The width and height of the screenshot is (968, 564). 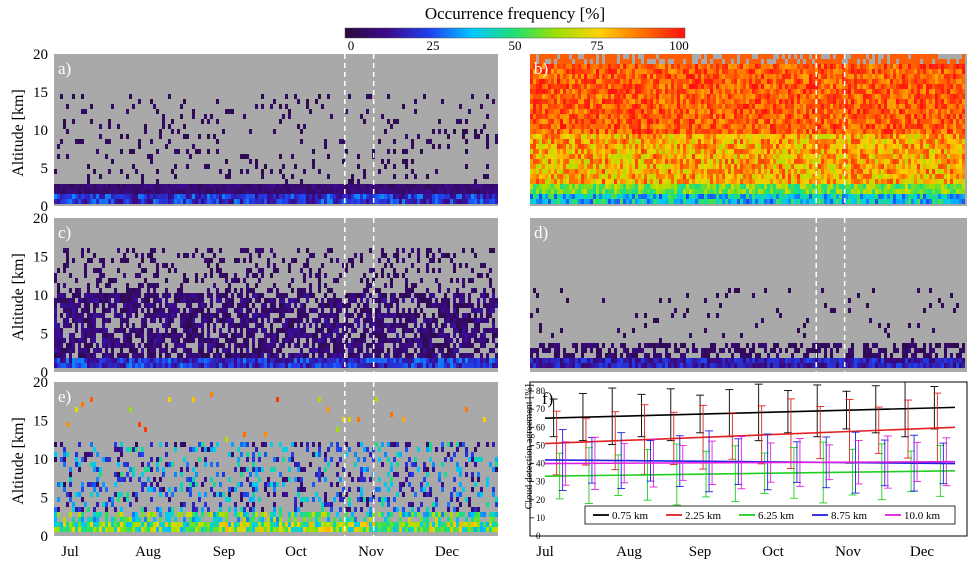 I want to click on series-10-0-km, so click(x=750, y=462).